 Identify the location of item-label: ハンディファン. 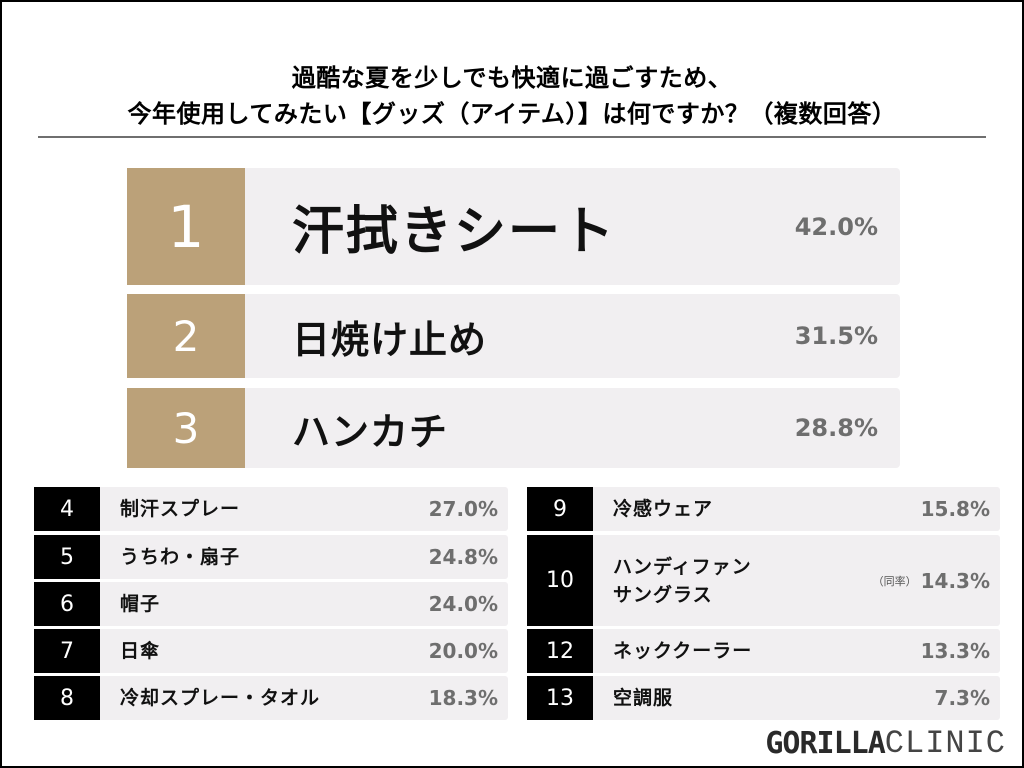
(682, 566).